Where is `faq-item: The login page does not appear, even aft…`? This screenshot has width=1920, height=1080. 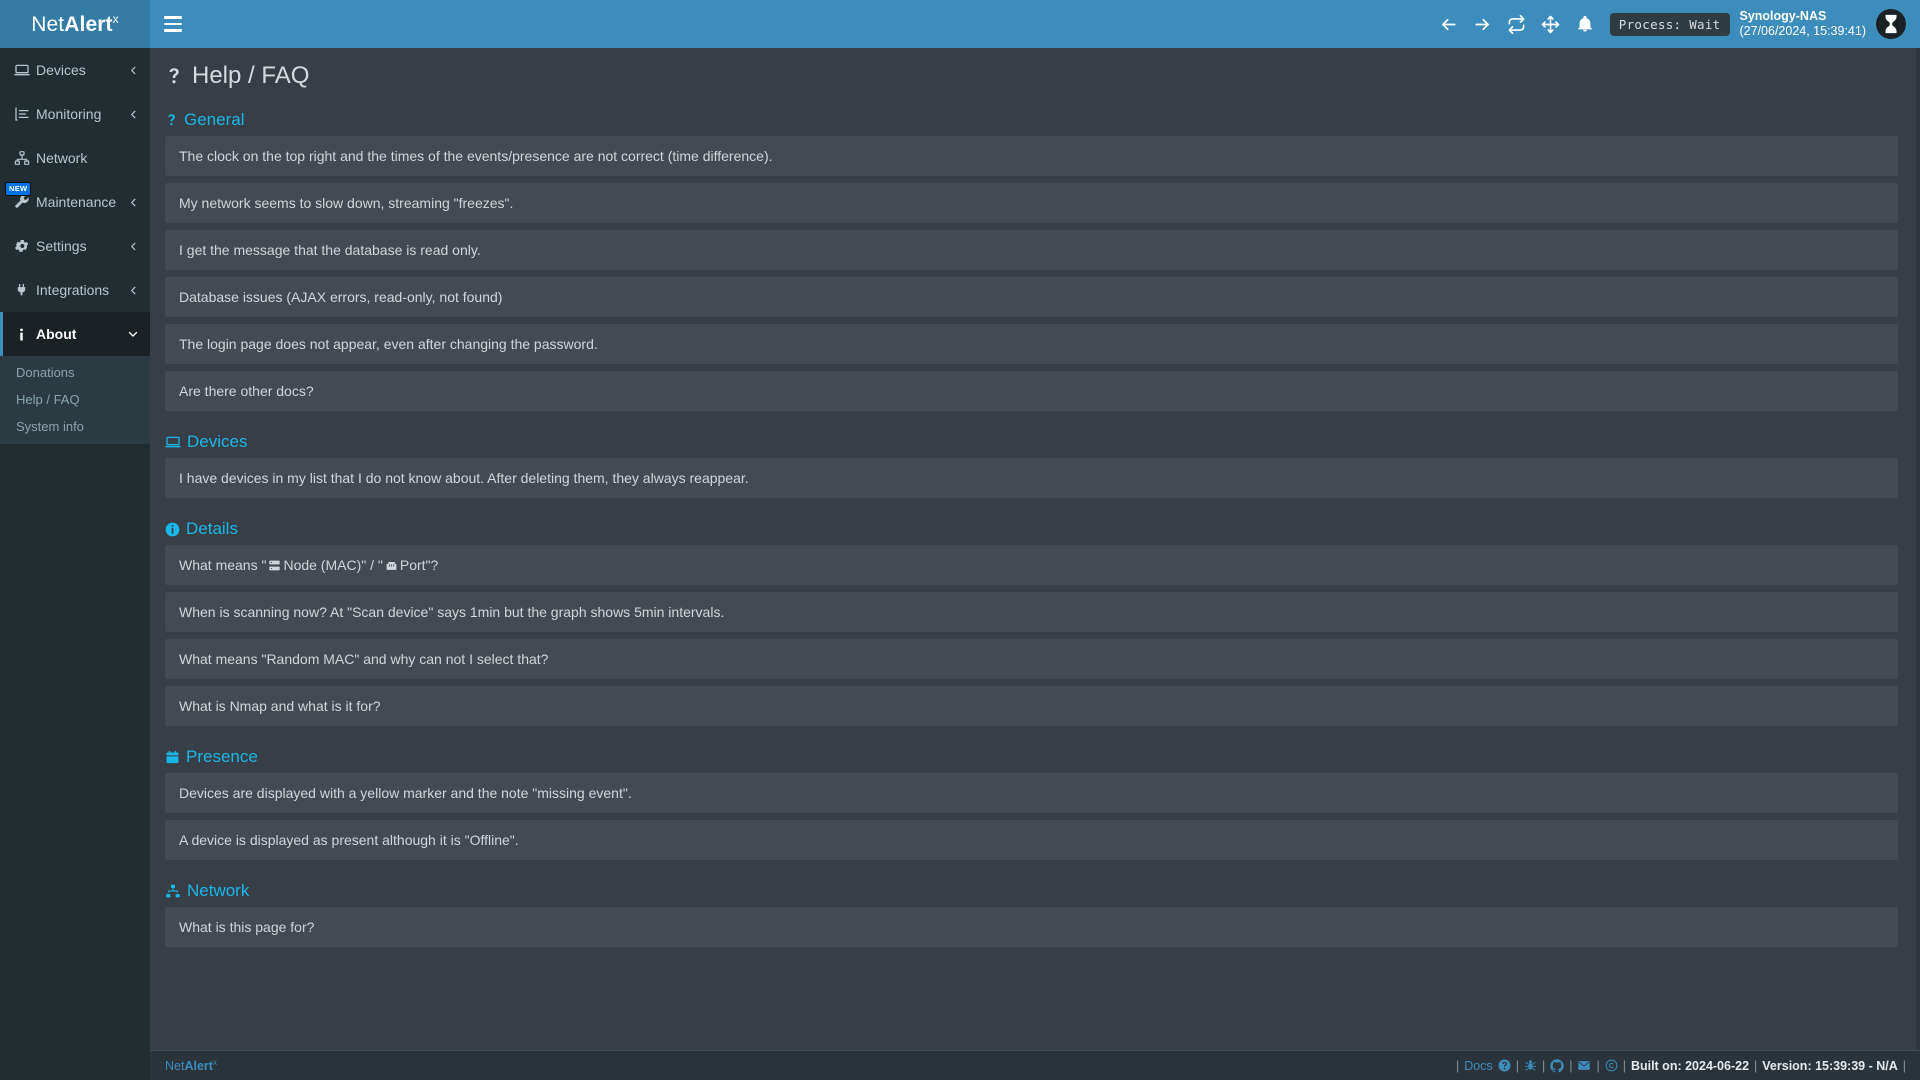
faq-item: The login page does not appear, even aft… is located at coordinates (1031, 344).